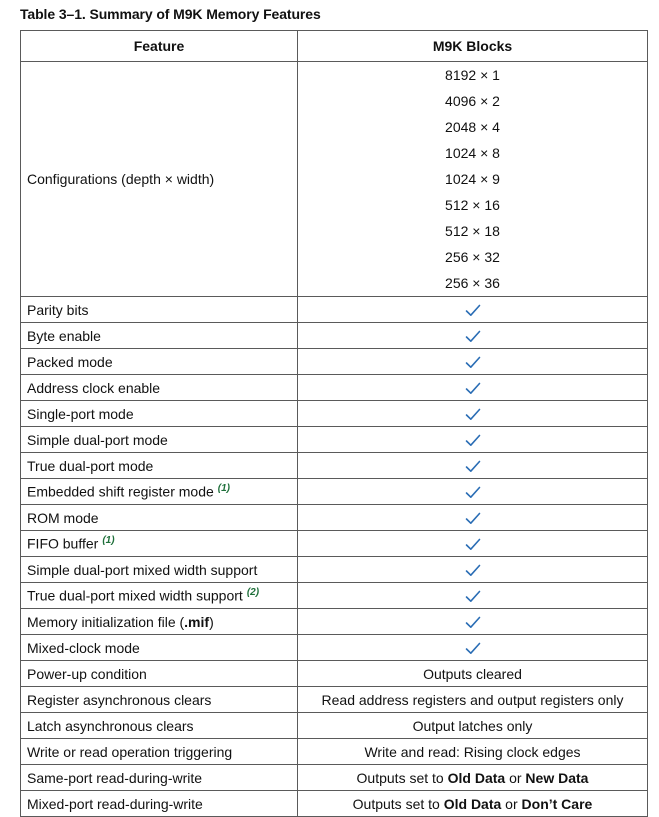 This screenshot has width=659, height=817. Describe the element at coordinates (197, 621) in the screenshot. I see `file-extension: .mif` at that location.